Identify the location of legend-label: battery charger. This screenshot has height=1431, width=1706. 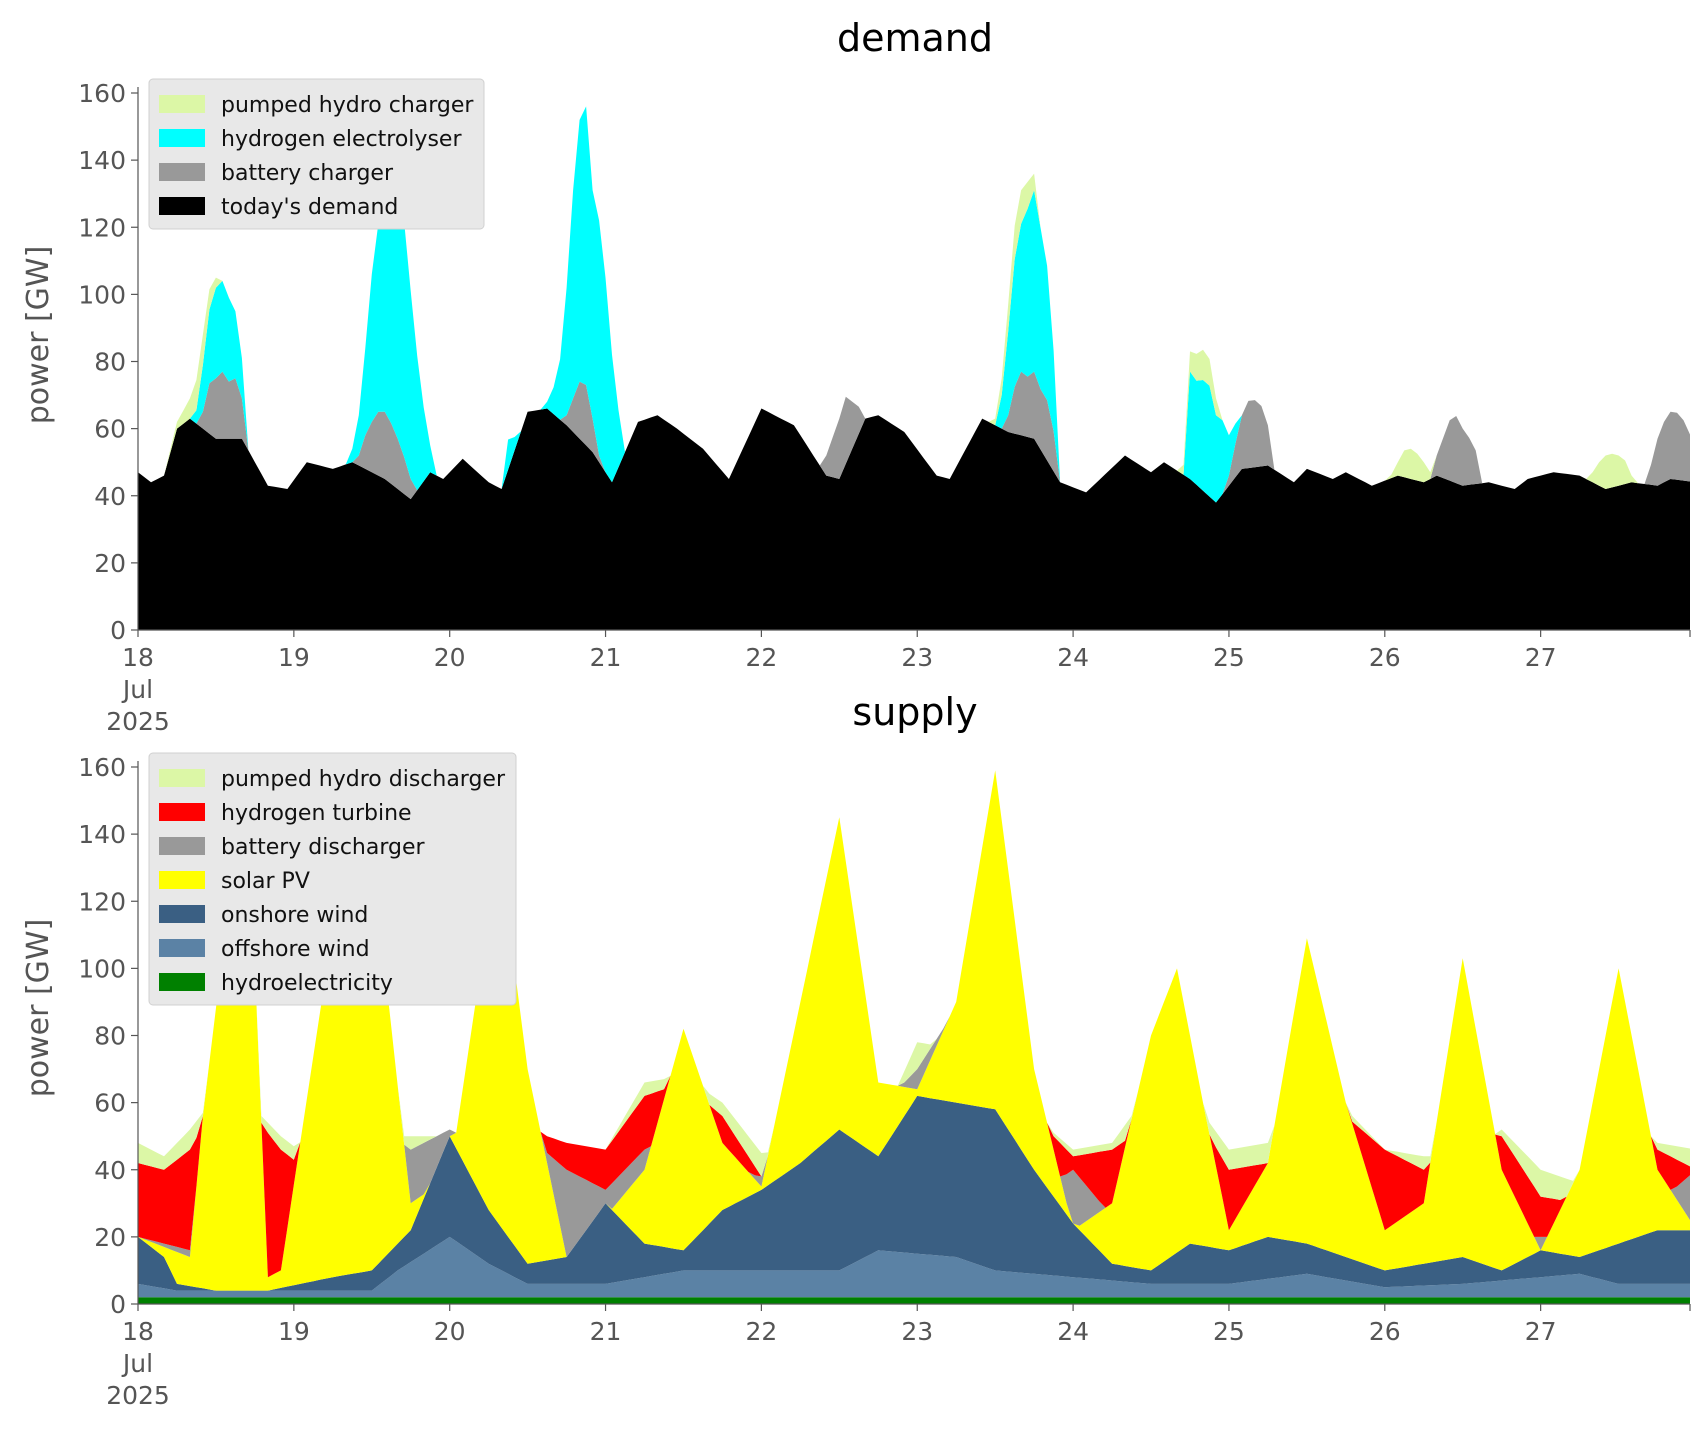
(307, 173).